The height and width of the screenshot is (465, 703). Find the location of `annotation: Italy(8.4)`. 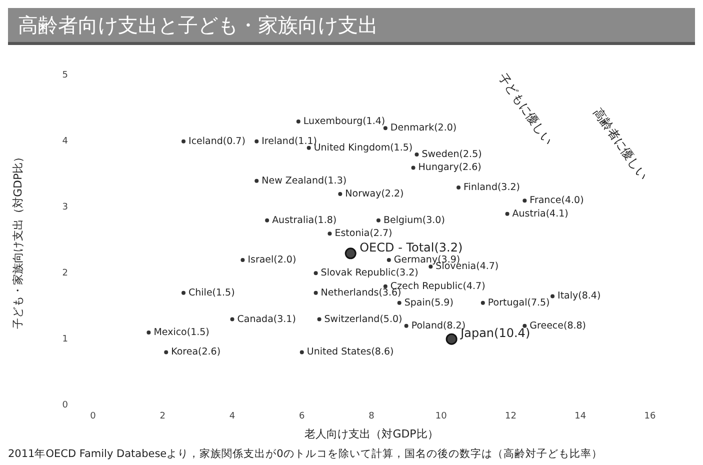

annotation: Italy(8.4) is located at coordinates (579, 296).